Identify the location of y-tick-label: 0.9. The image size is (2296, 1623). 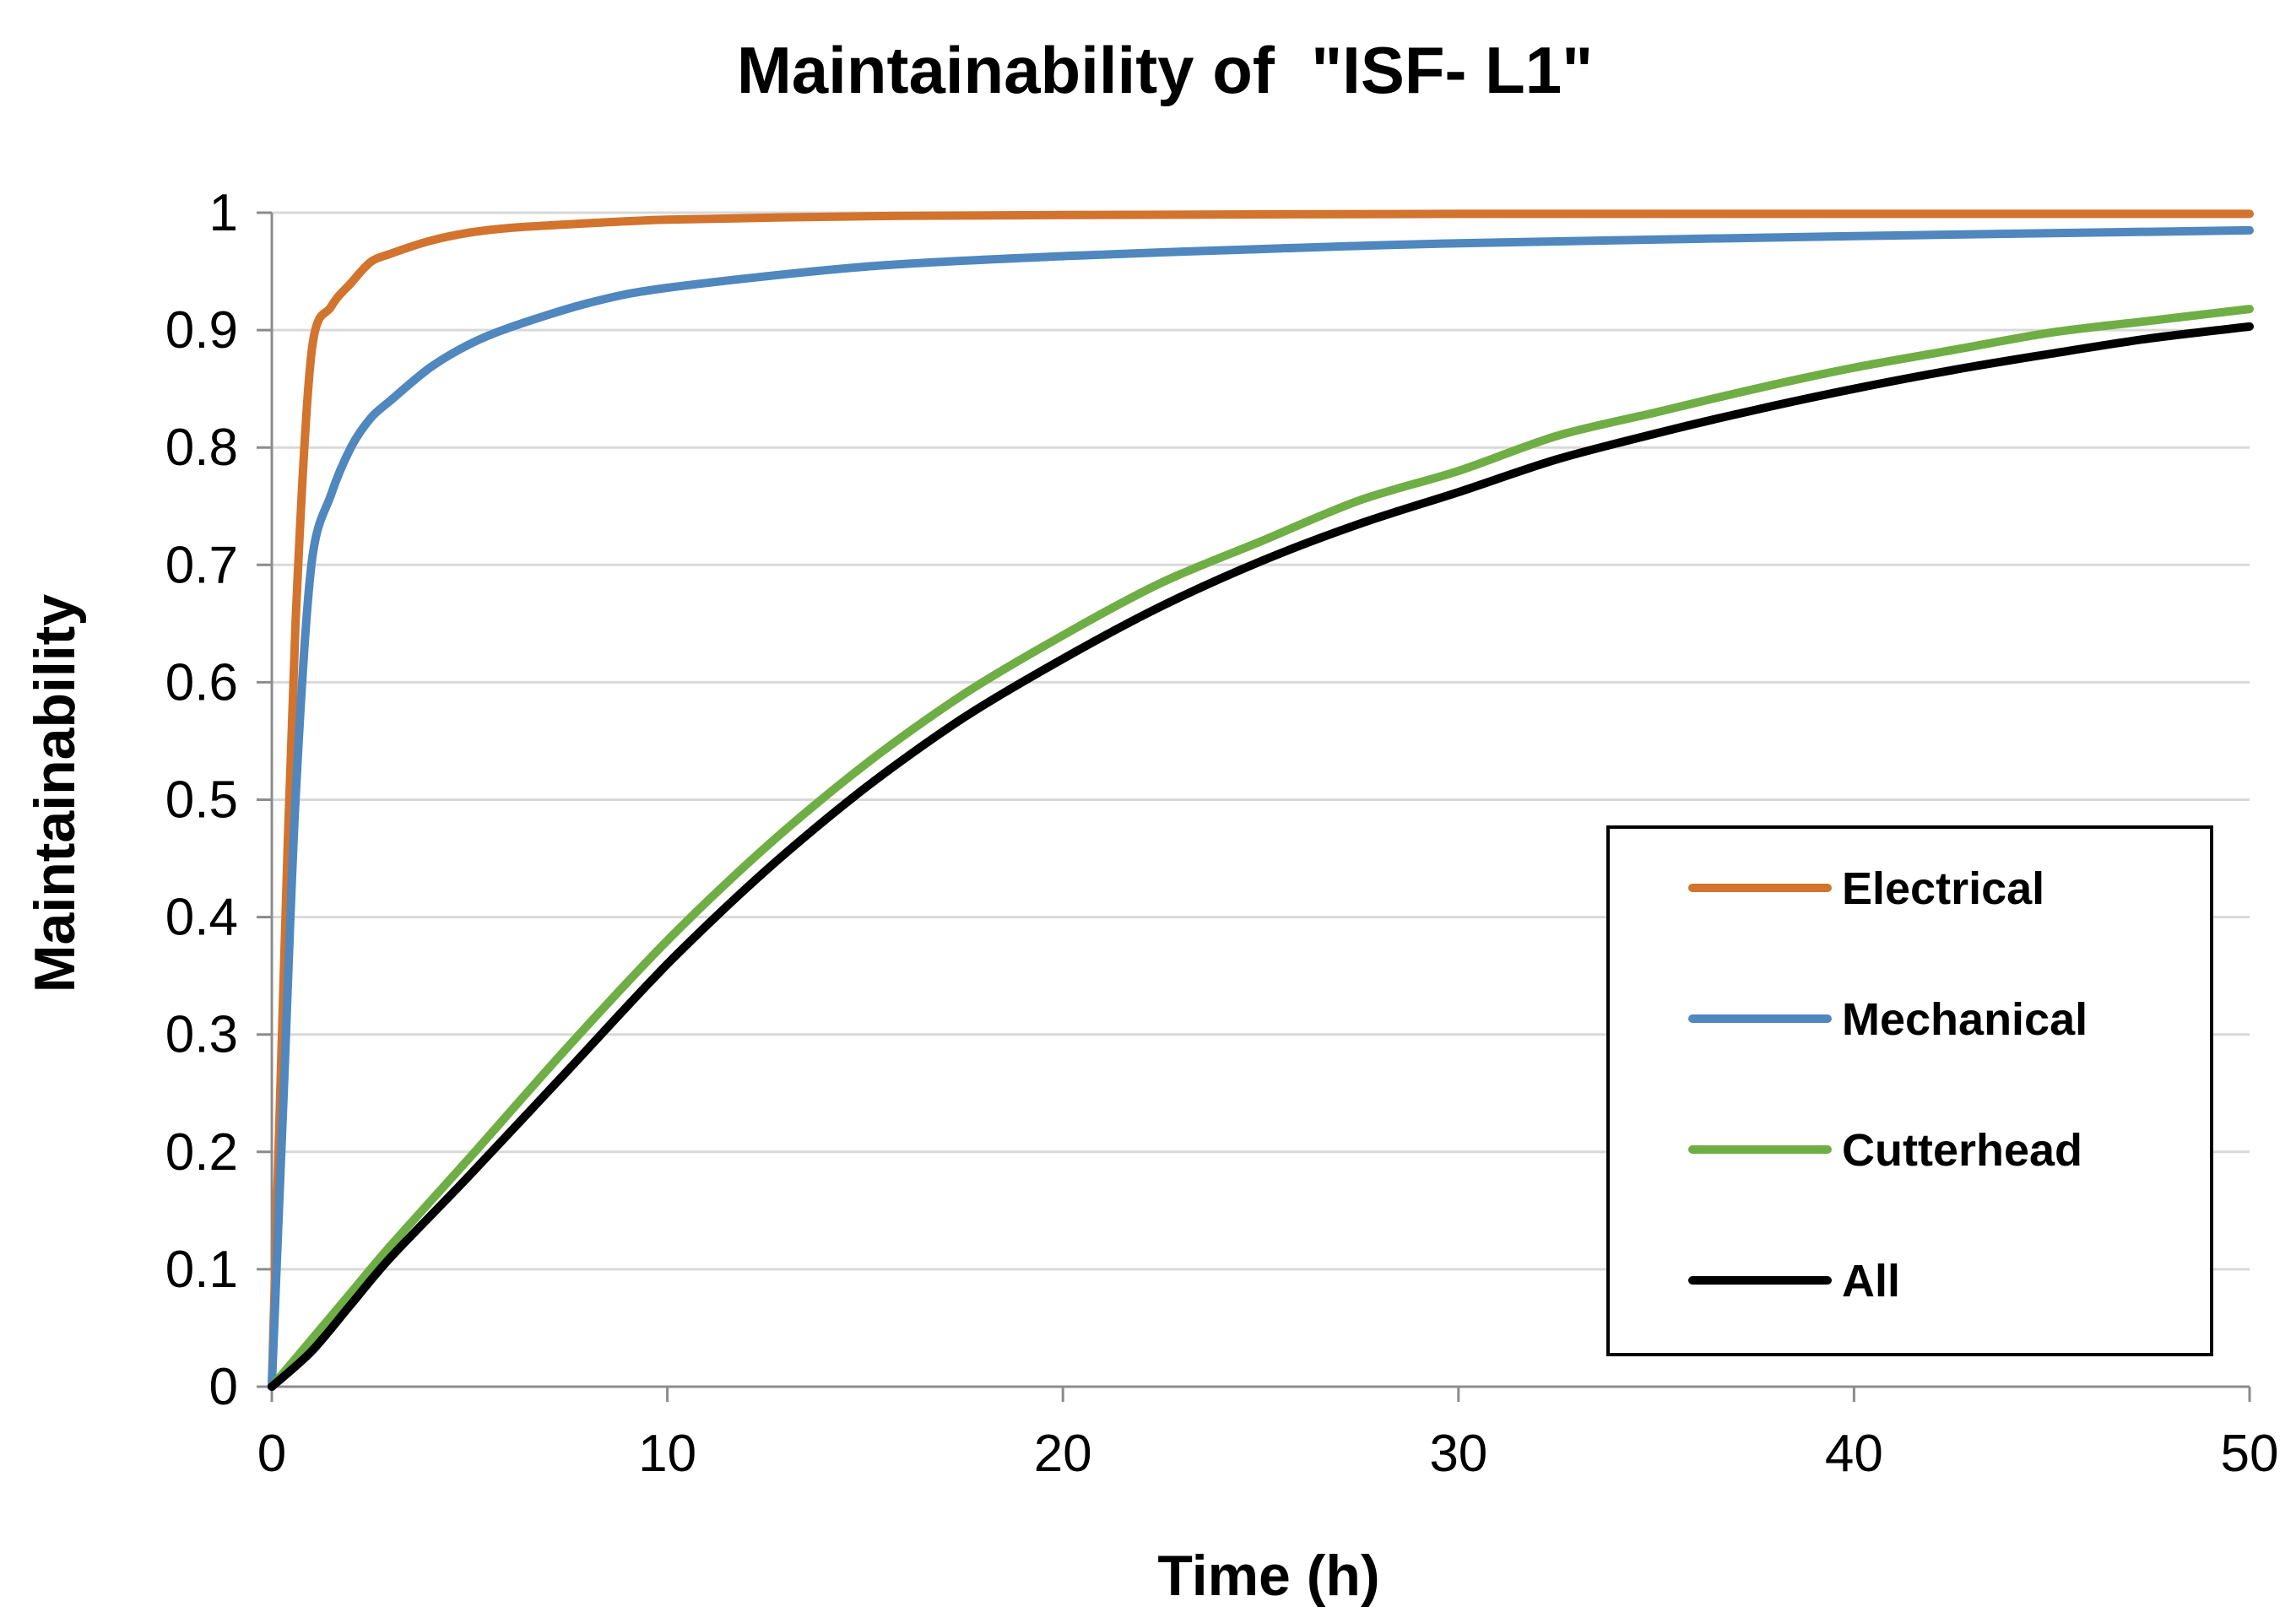
(201, 330).